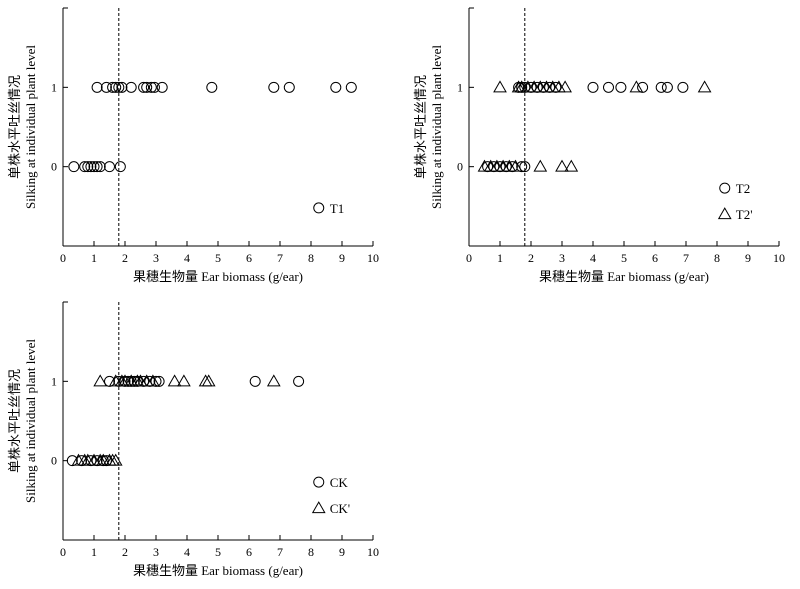 The height and width of the screenshot is (589, 800). What do you see at coordinates (187, 552) in the screenshot?
I see `x-tick-label: 4` at bounding box center [187, 552].